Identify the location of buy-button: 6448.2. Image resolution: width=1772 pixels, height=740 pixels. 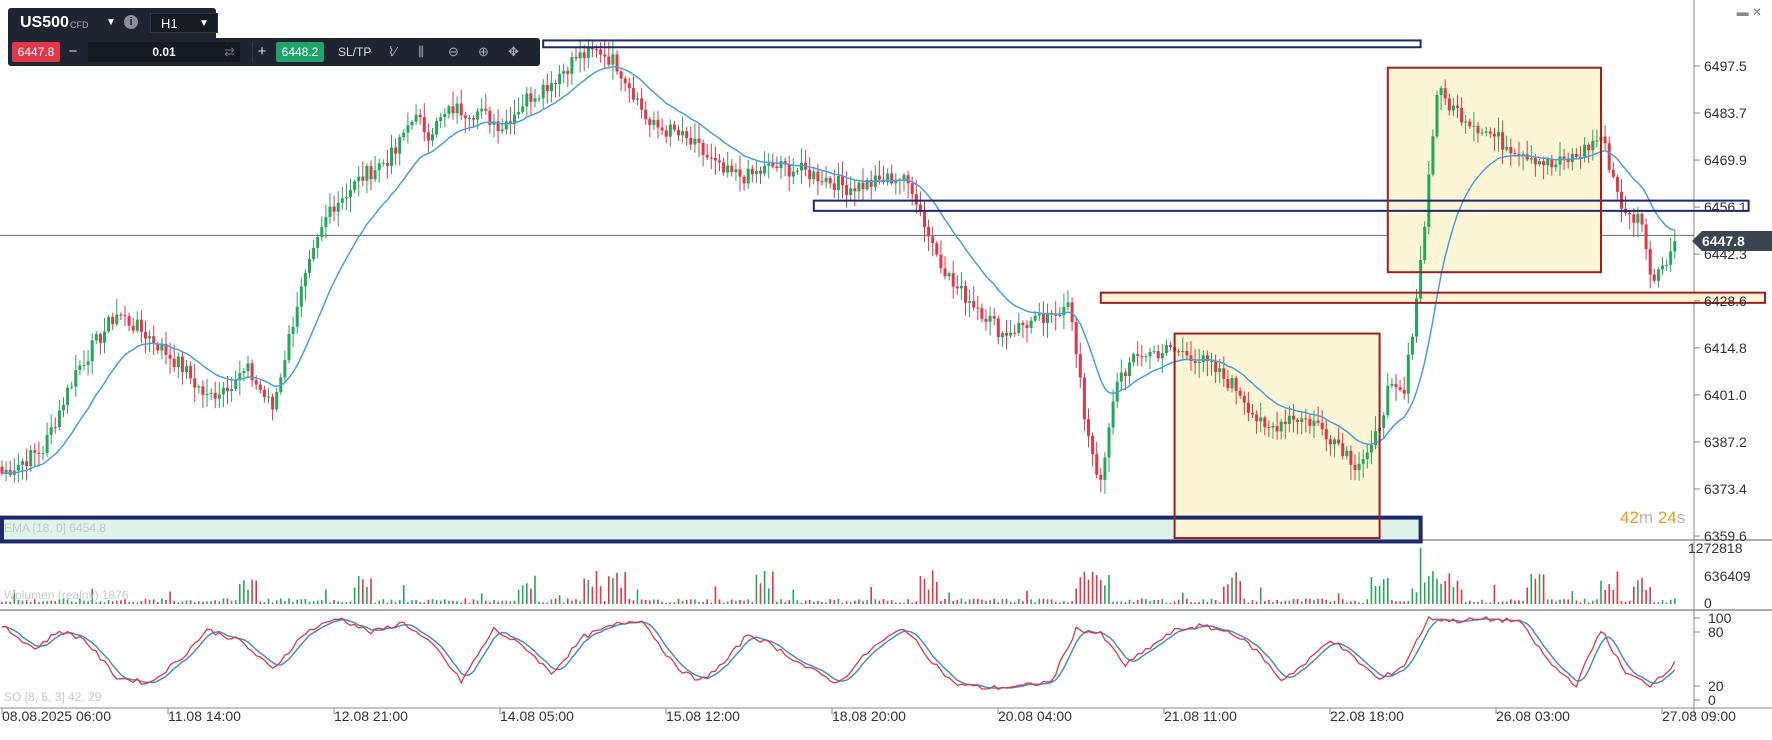
(300, 52).